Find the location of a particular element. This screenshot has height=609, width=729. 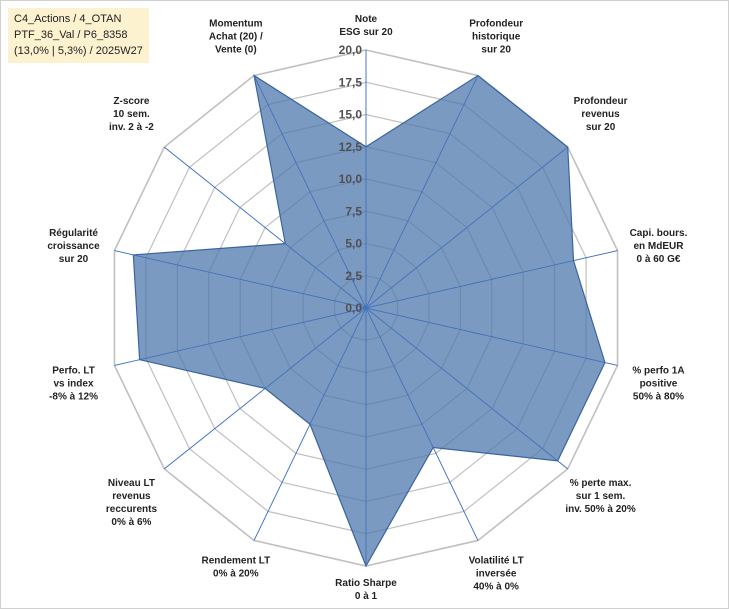

category-label-line: -8% à 12% is located at coordinates (73, 397).